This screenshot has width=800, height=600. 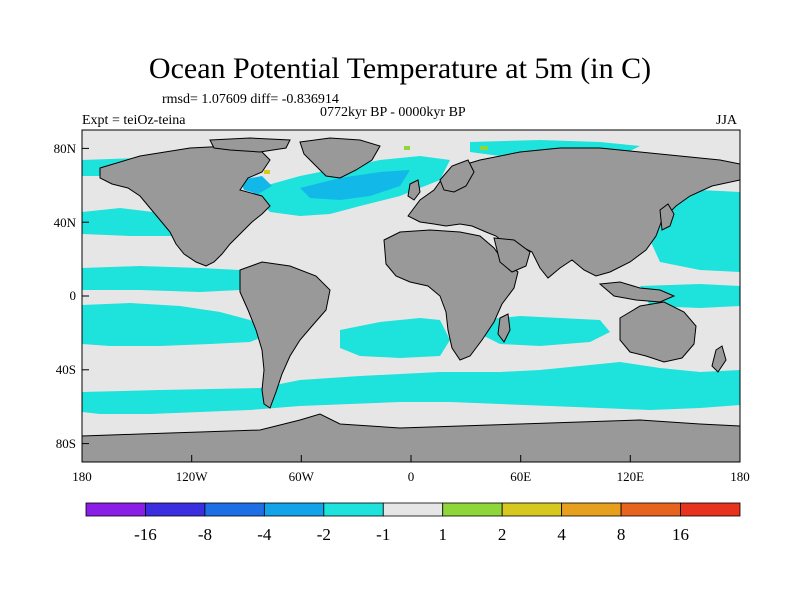 I want to click on colorbar: -16 -8 -4 -2 -1 1 2 4 8 16, so click(x=413, y=523).